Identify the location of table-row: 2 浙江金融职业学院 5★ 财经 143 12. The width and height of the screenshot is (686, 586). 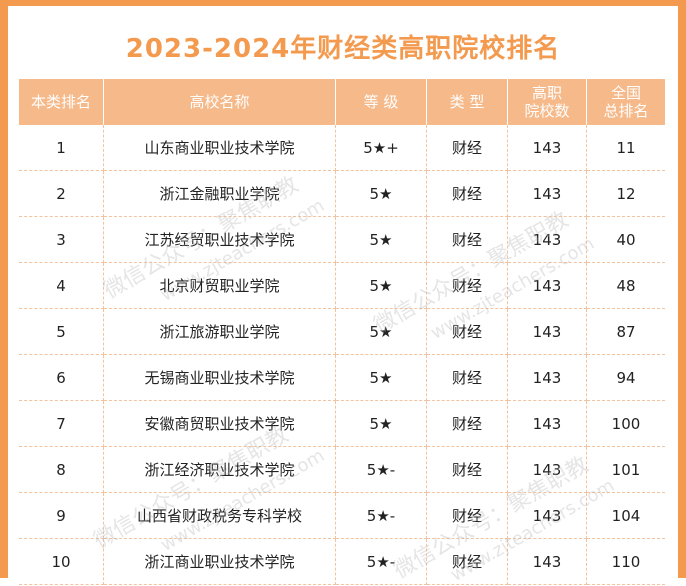
(342, 194).